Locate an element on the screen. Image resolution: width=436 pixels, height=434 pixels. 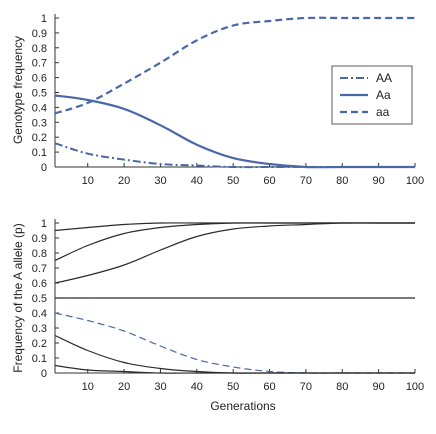
x-axis-label: Generations is located at coordinates (242, 406).